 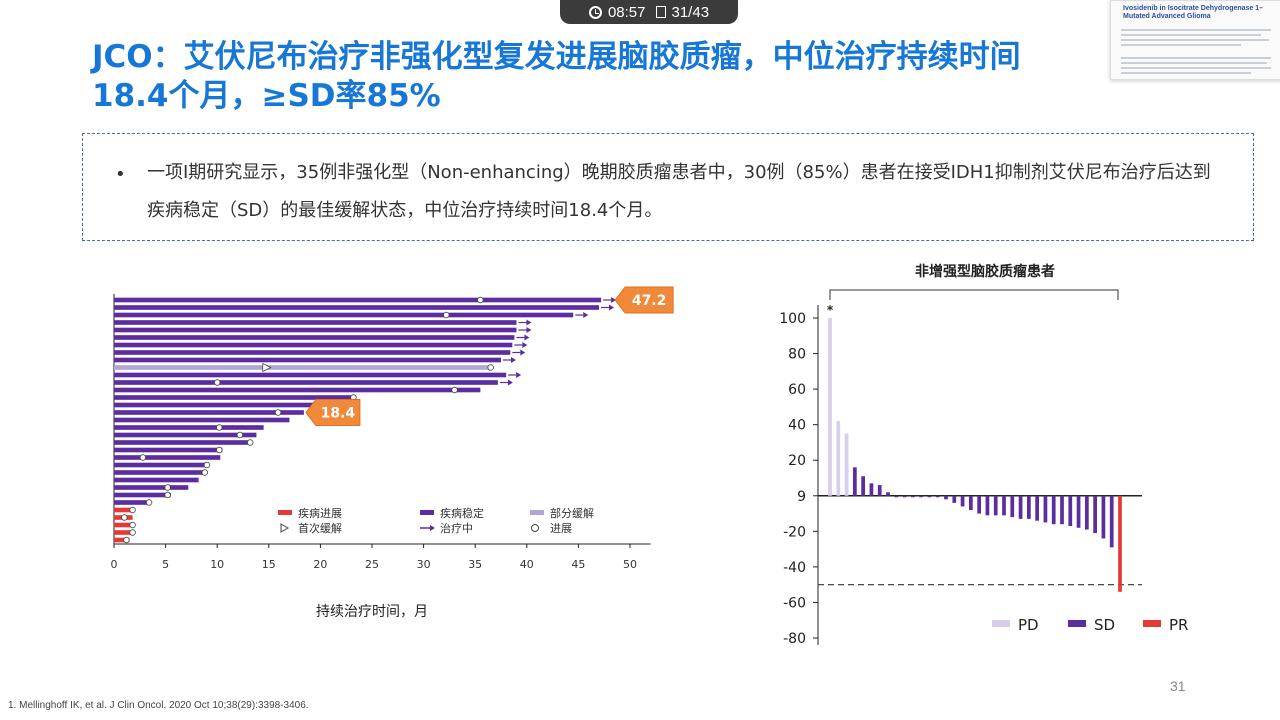 What do you see at coordinates (649, 12) in the screenshot?
I see `presentation-status-bar: 08:57 31/43` at bounding box center [649, 12].